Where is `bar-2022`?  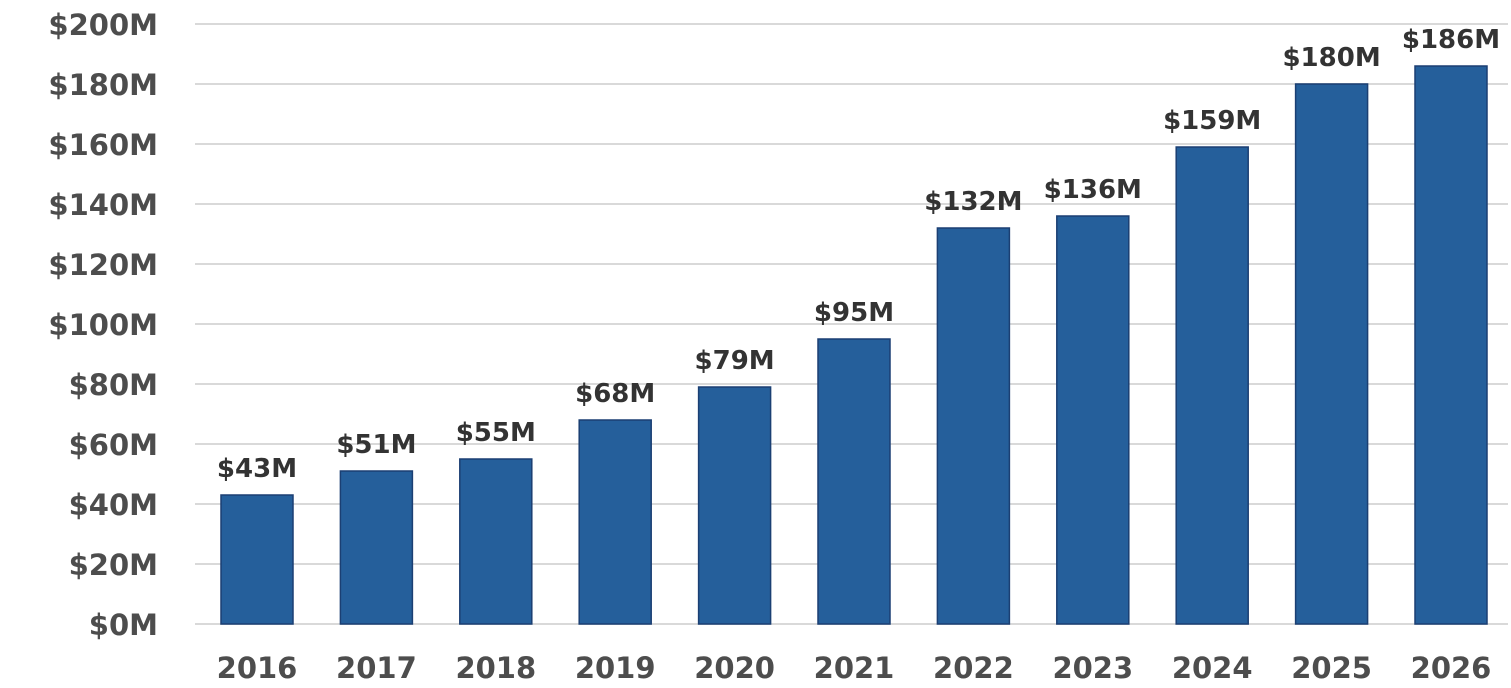
bar-2022 is located at coordinates (973, 426).